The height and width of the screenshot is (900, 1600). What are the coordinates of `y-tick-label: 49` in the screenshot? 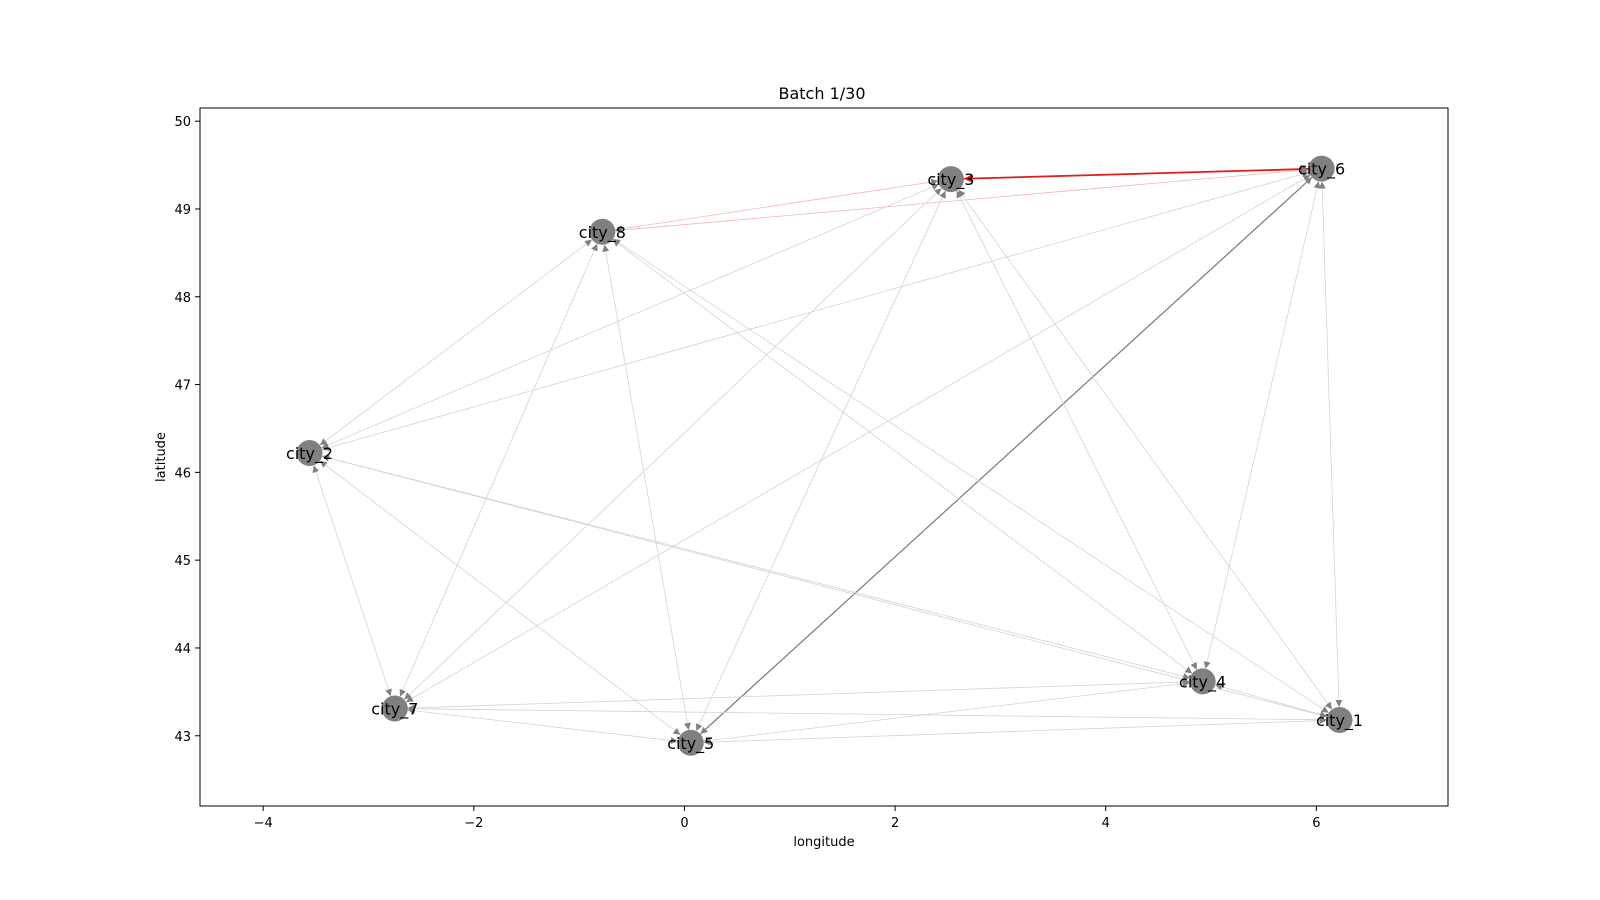 It's located at (182, 210).